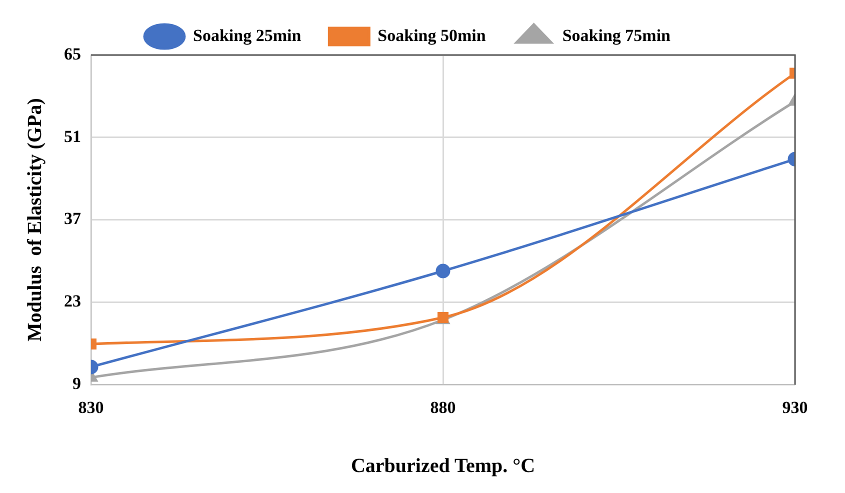 The height and width of the screenshot is (493, 845). Describe the element at coordinates (795, 408) in the screenshot. I see `x-tick-label: 930` at that location.